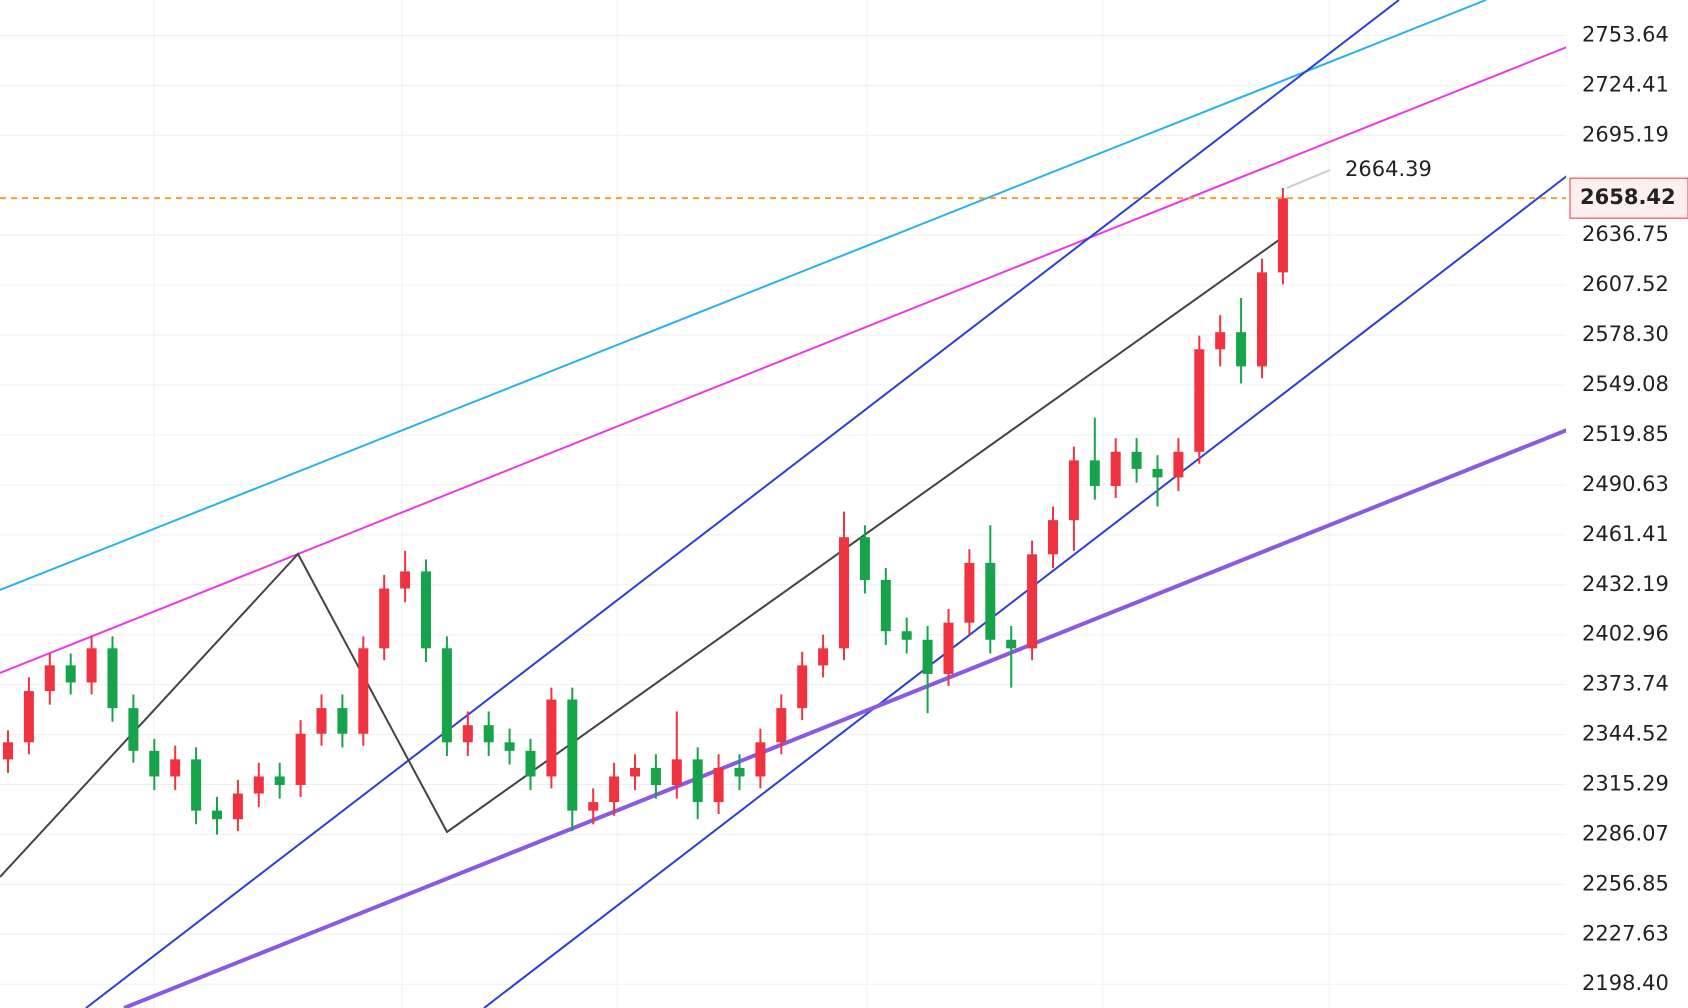 The height and width of the screenshot is (1008, 1688). I want to click on y-tick-label: 2695.19, so click(1625, 134).